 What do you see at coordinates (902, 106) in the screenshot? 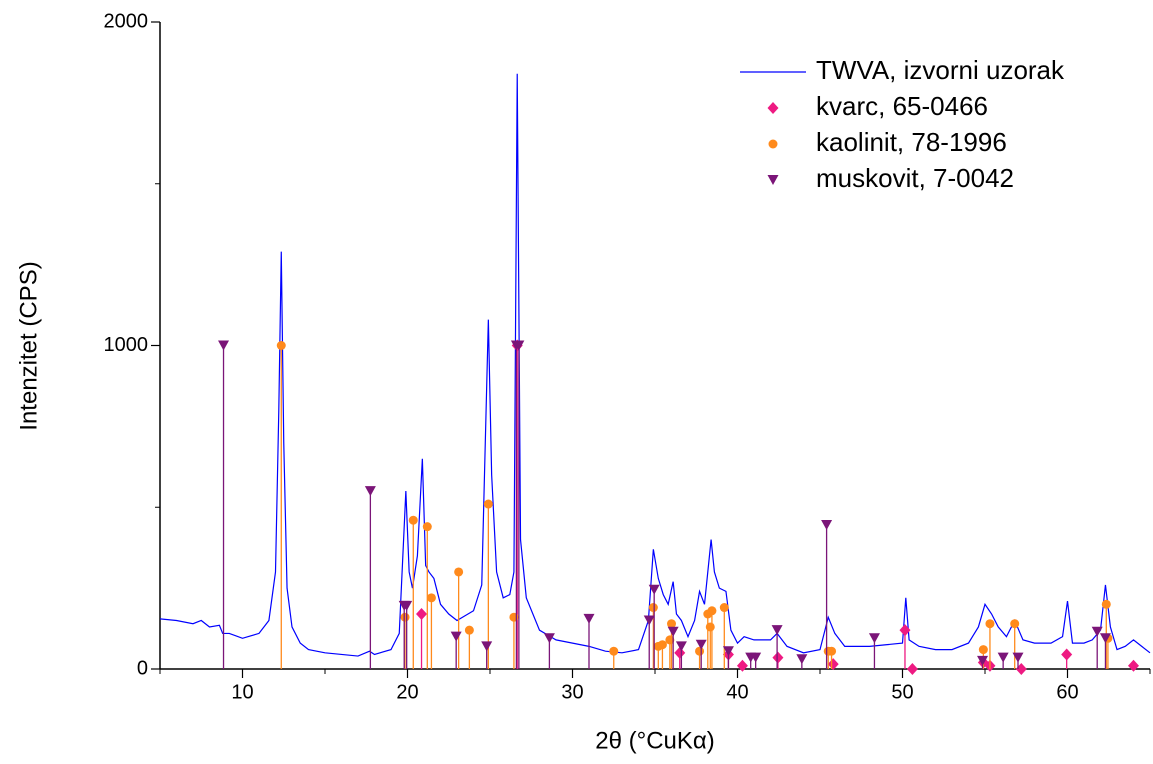
I see `legend-text: kvarc, 65-0466` at bounding box center [902, 106].